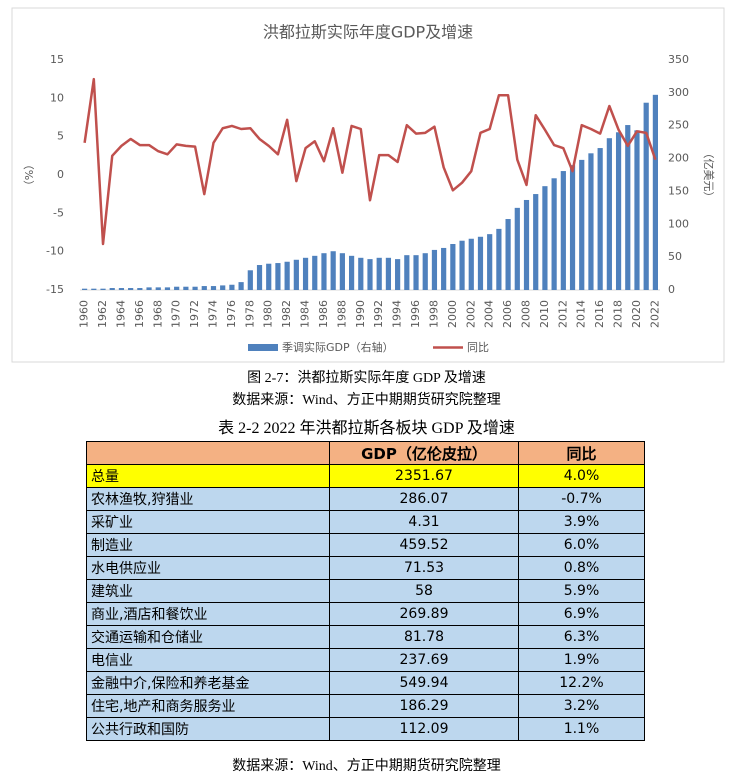  What do you see at coordinates (581, 637) in the screenshot?
I see `table-cell: 6.3%` at bounding box center [581, 637].